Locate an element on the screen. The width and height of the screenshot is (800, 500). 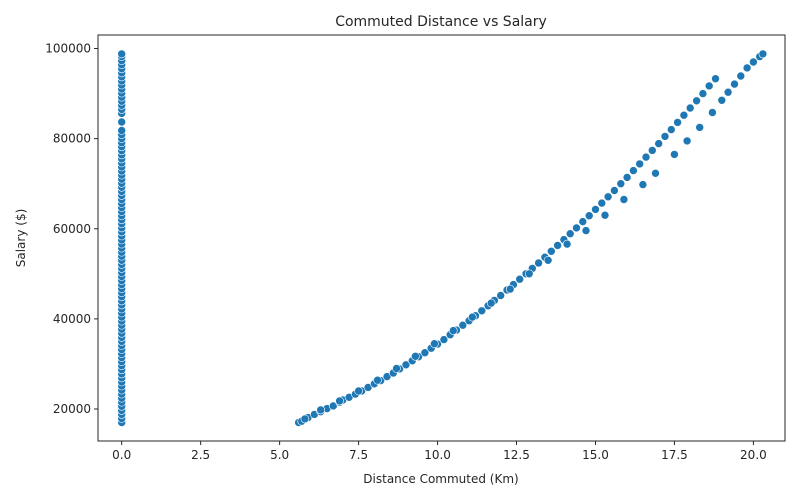
x-tick-label: 20.0 is located at coordinates (753, 455).